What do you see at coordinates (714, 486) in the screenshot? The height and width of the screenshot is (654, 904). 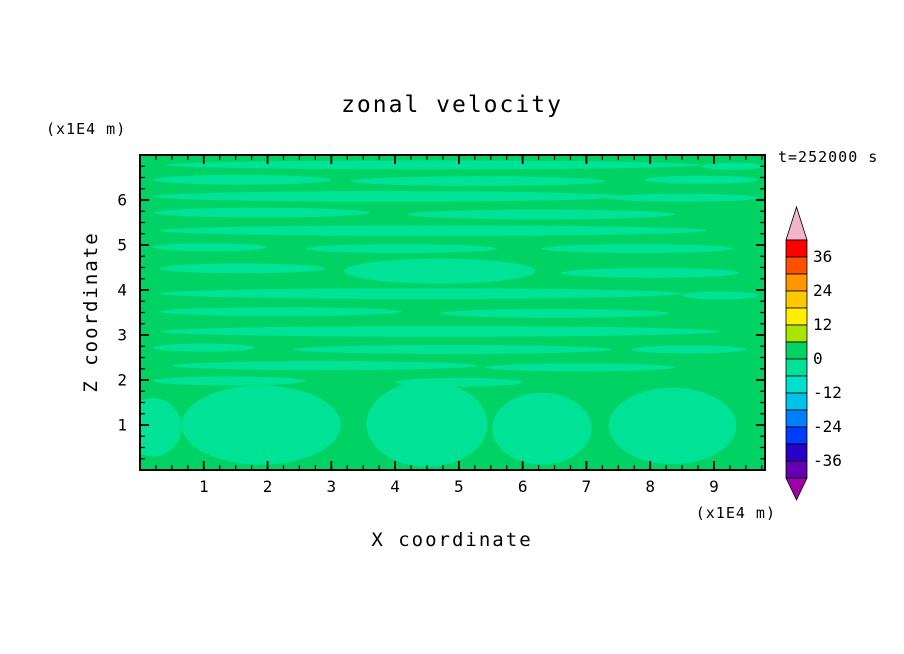 I see `x-tick-label: 9` at bounding box center [714, 486].